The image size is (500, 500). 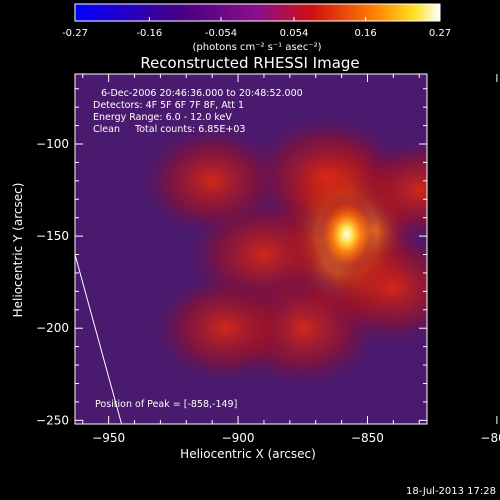 What do you see at coordinates (18, 250) in the screenshot?
I see `y-axis-label: Heliocentric Y (arcsec)` at bounding box center [18, 250].